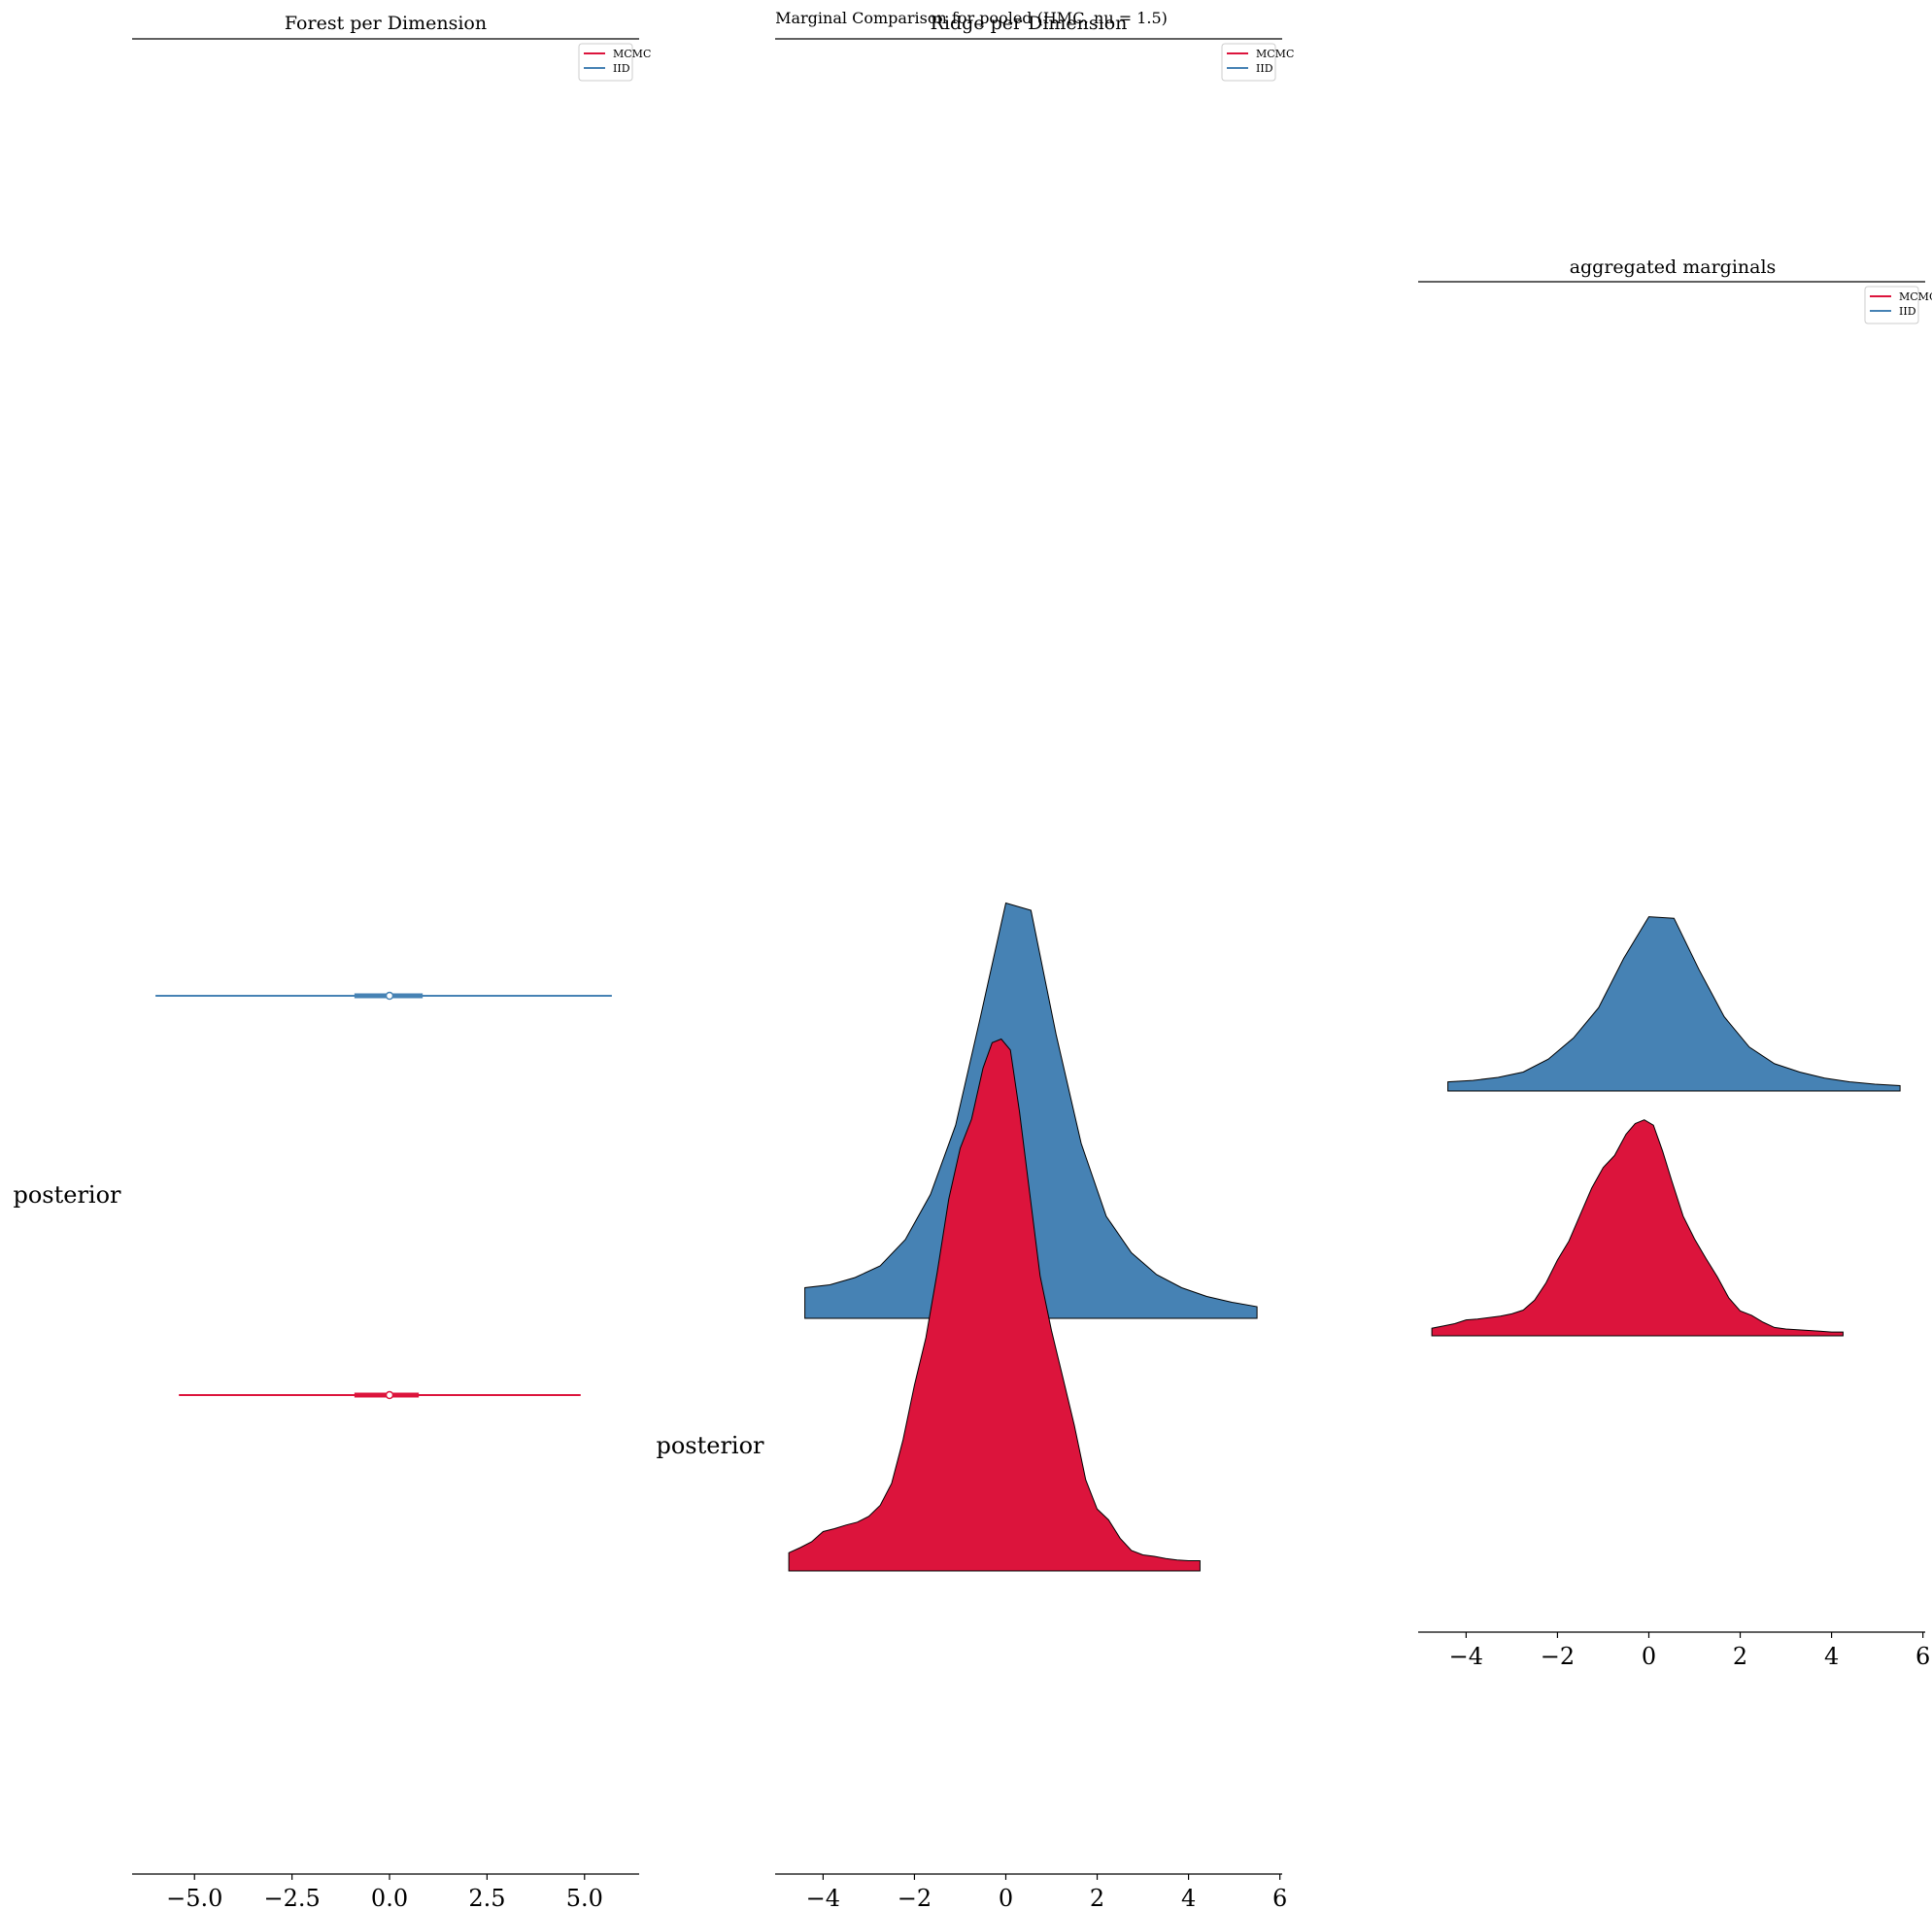 Image resolution: width=1932 pixels, height=1909 pixels. What do you see at coordinates (1029, 23) in the screenshot?
I see `ridge-title: Ridge per Dimension` at bounding box center [1029, 23].